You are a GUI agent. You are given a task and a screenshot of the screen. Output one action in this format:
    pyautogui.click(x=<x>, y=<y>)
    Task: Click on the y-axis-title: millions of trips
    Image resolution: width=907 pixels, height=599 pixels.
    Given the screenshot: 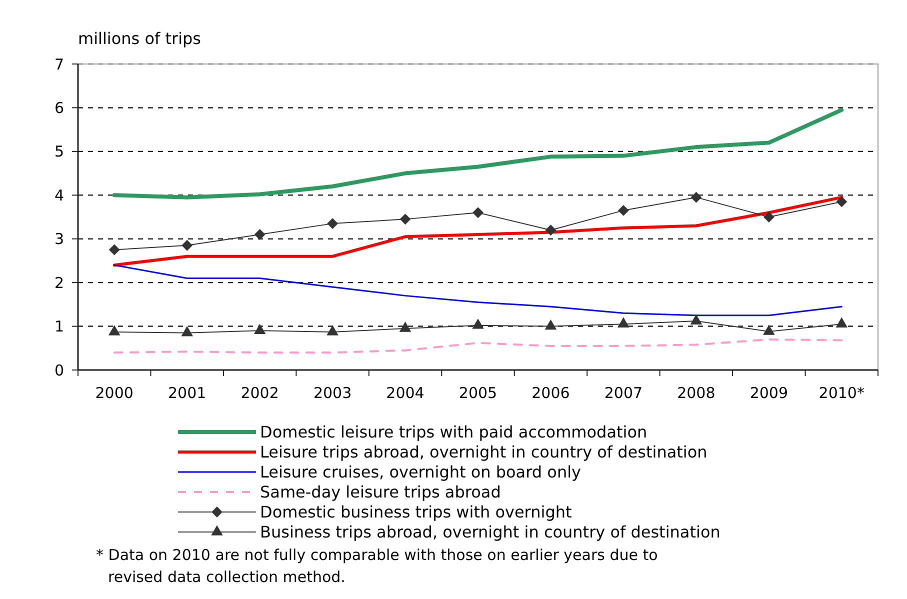 What is the action you would take?
    pyautogui.click(x=140, y=38)
    